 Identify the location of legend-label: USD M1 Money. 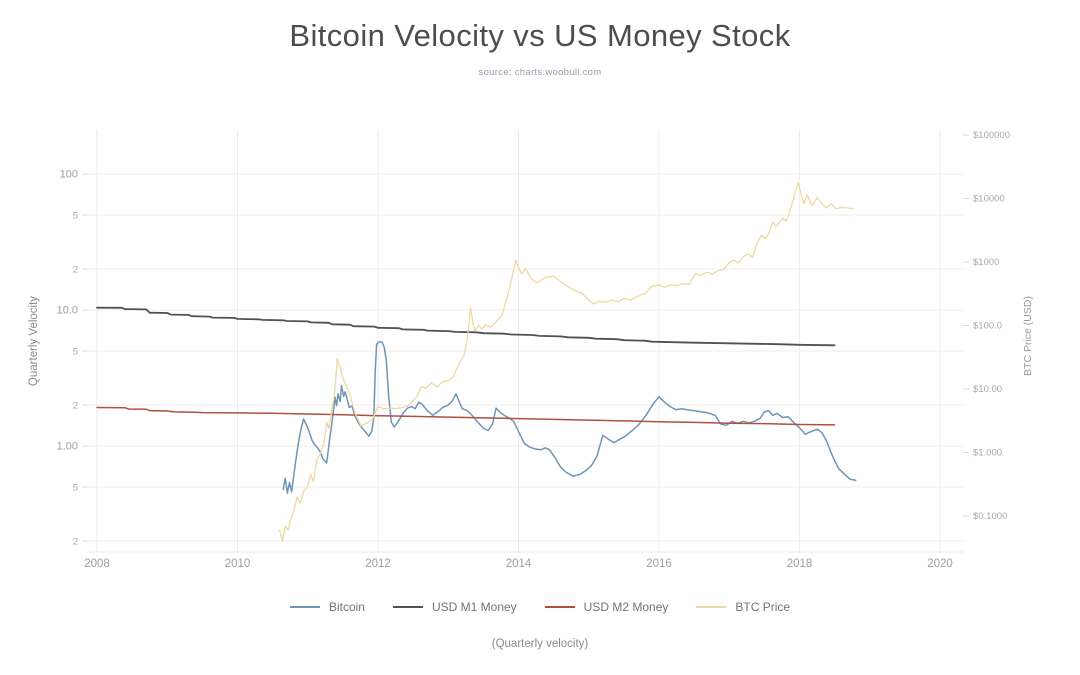
(474, 607).